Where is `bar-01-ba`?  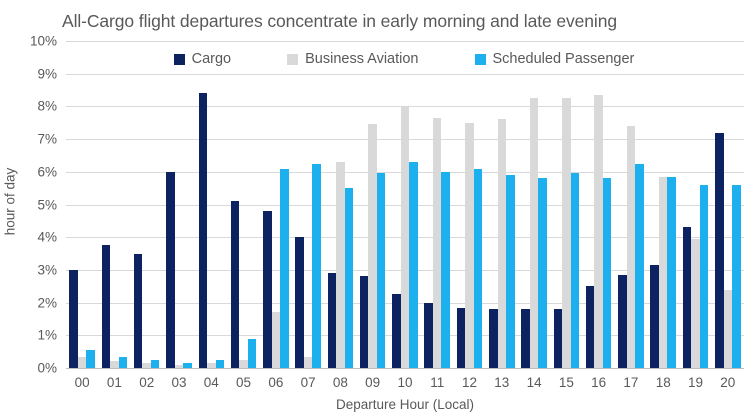
bar-01-ba is located at coordinates (114, 364).